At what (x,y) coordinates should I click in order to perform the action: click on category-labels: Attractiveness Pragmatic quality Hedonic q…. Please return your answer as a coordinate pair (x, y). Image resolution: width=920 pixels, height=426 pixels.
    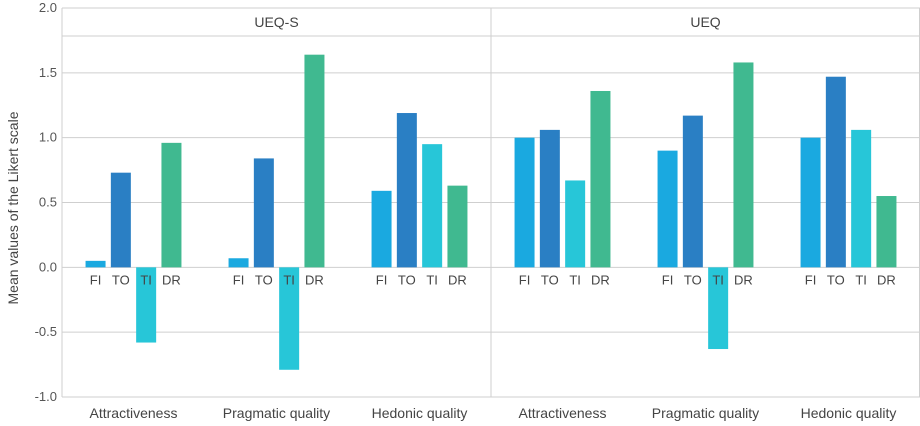
    Looking at the image, I should click on (493, 413).